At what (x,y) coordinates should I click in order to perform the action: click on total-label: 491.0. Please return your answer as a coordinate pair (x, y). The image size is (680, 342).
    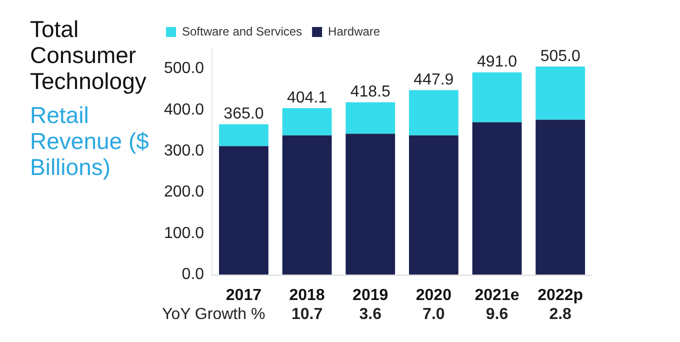
    Looking at the image, I should click on (497, 62).